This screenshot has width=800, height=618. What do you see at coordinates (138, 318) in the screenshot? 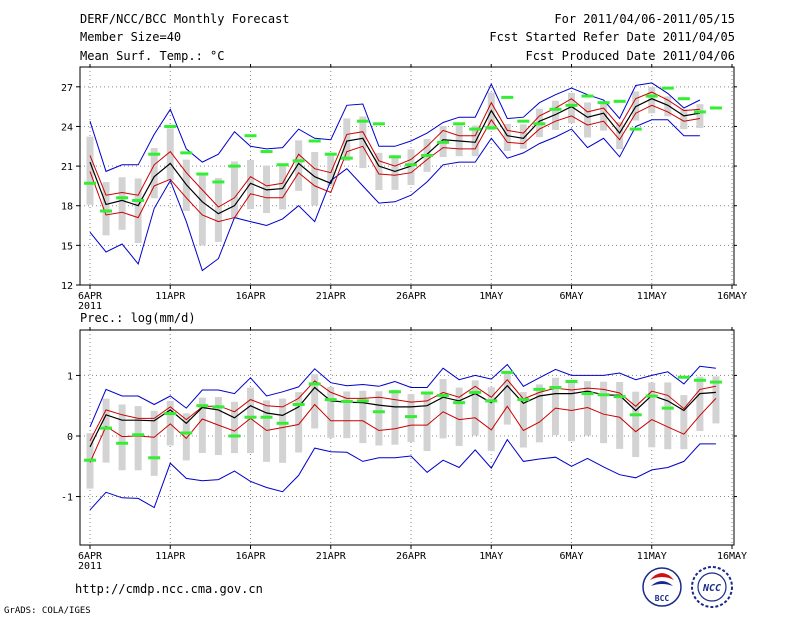
I see `panel-title-precipitation: Prec.: log(mm/d)` at bounding box center [138, 318].